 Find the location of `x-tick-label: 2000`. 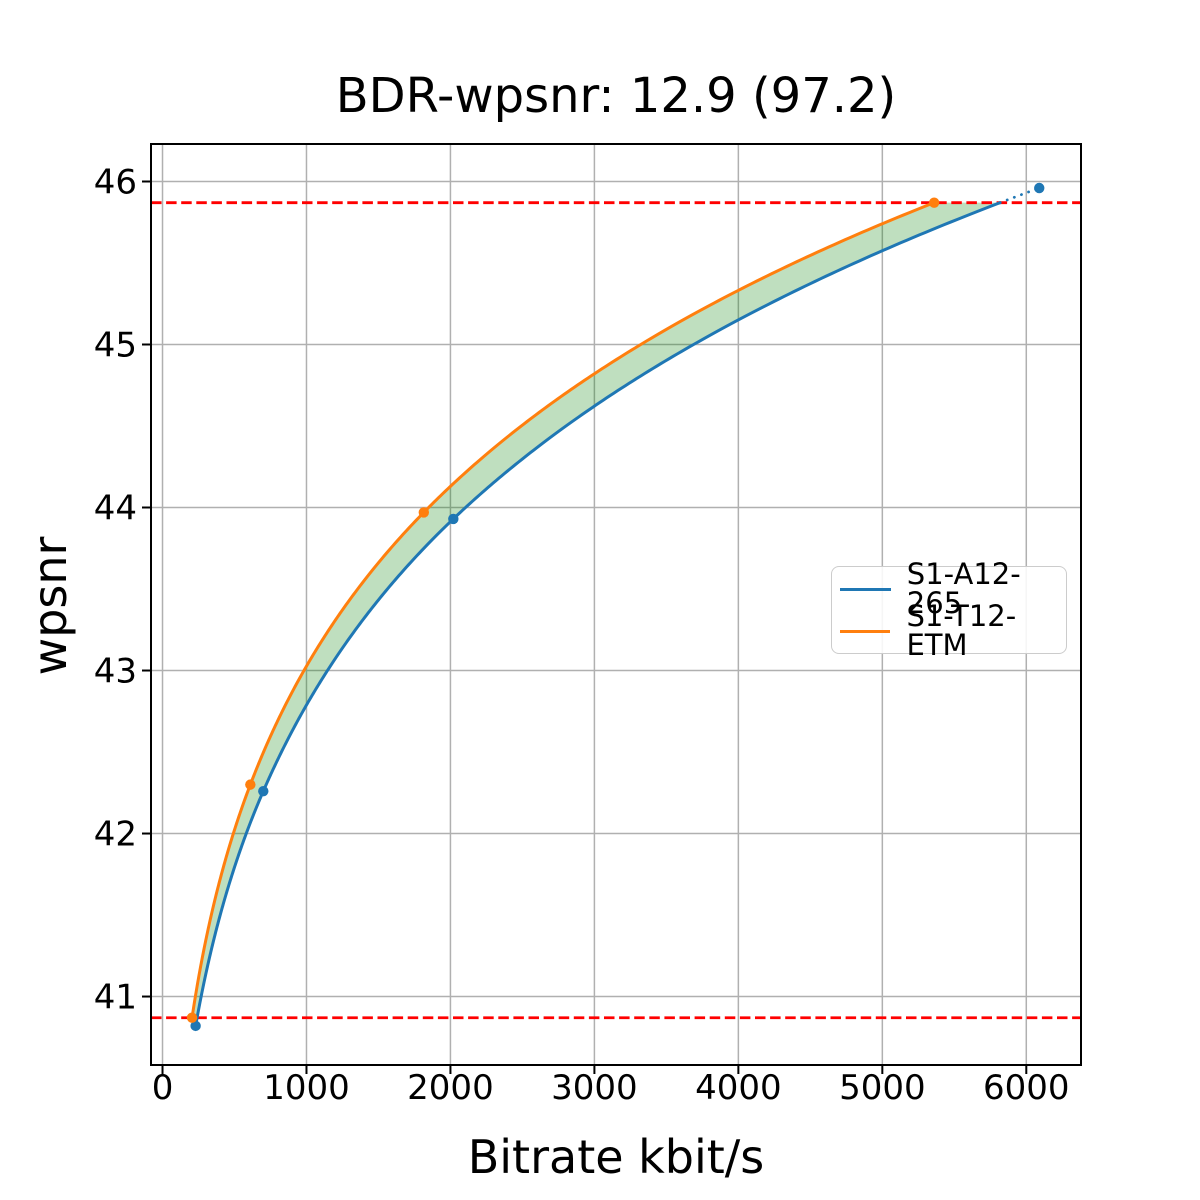

x-tick-label: 2000 is located at coordinates (450, 1088).